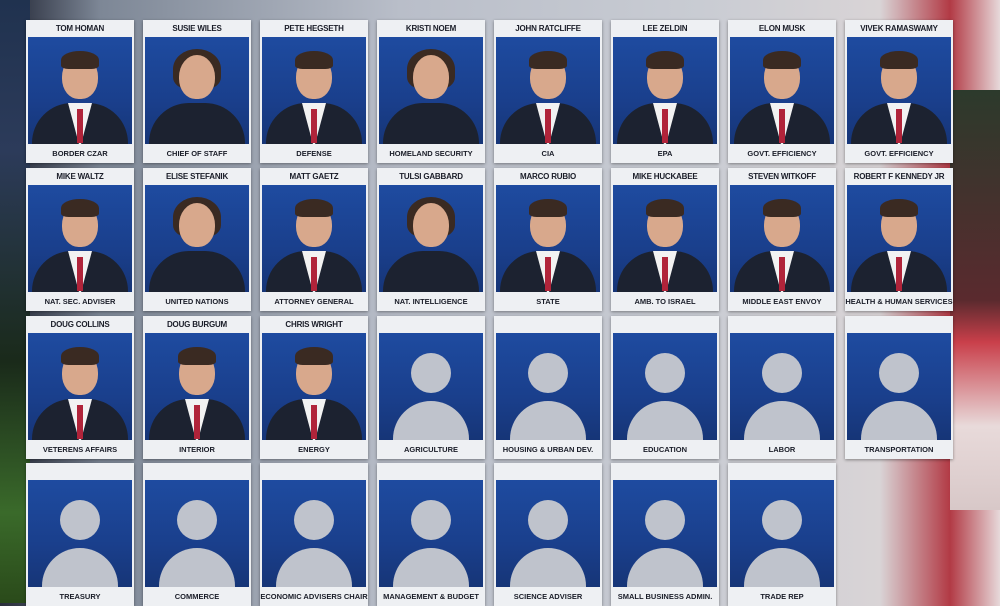  Describe the element at coordinates (431, 596) in the screenshot. I see `position-label: MANAGEMENT & BUDGET` at that location.